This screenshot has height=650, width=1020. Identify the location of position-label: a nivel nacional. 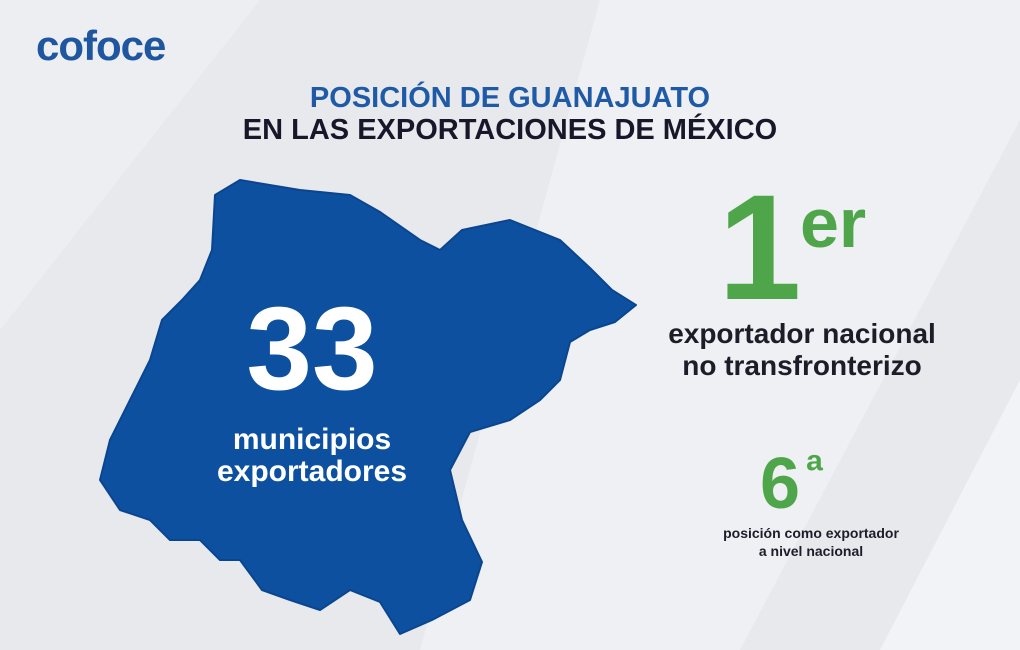
(811, 551).